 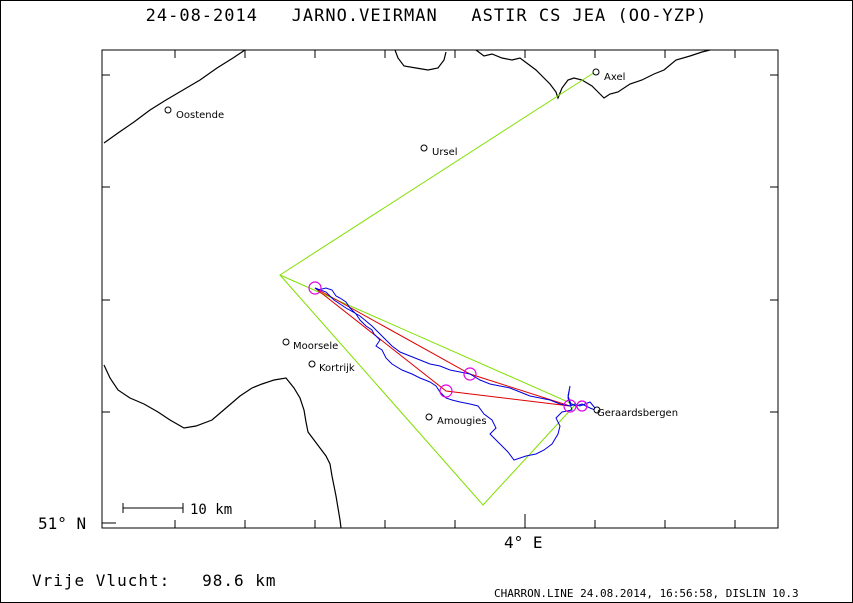 What do you see at coordinates (637, 413) in the screenshot?
I see `city-label-geraardsbergen: Geraardsbergen` at bounding box center [637, 413].